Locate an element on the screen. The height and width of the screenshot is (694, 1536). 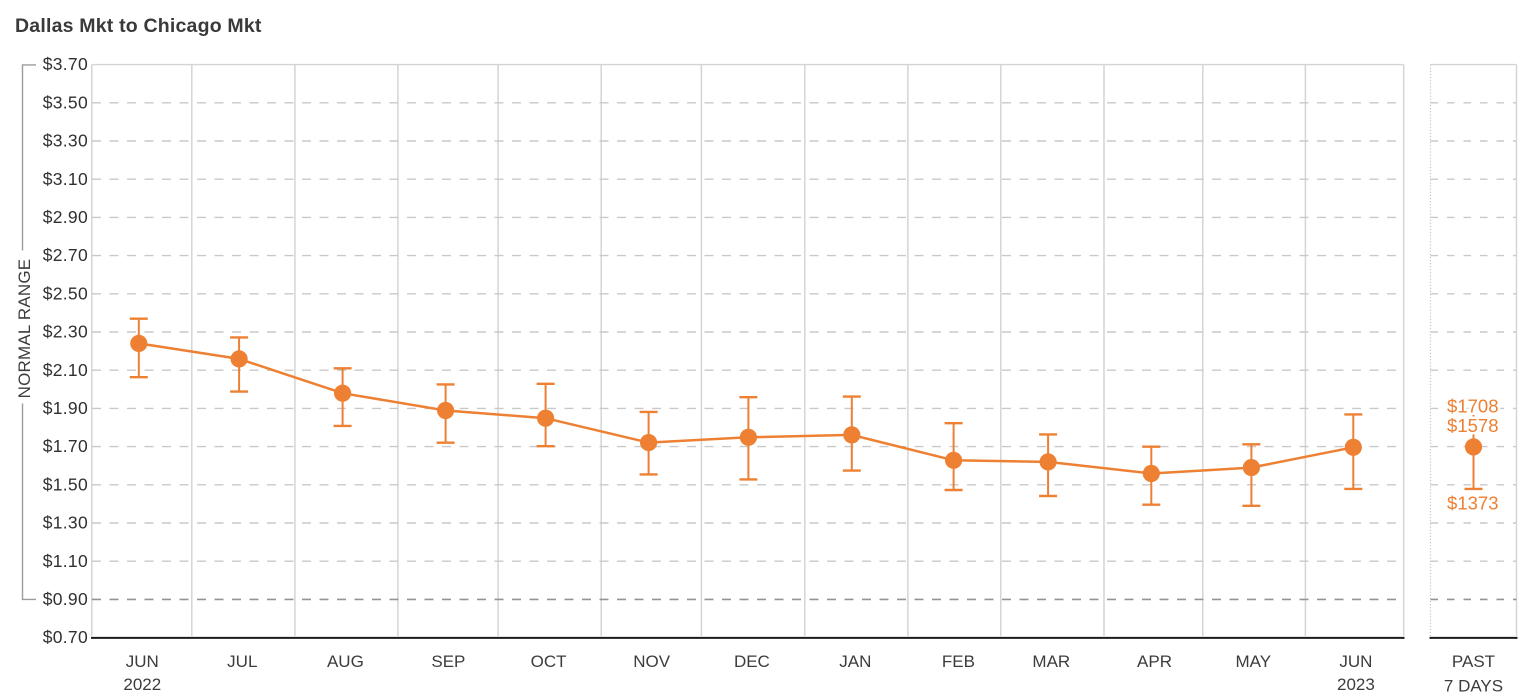
svg-text: $2.10 is located at coordinates (65, 370).